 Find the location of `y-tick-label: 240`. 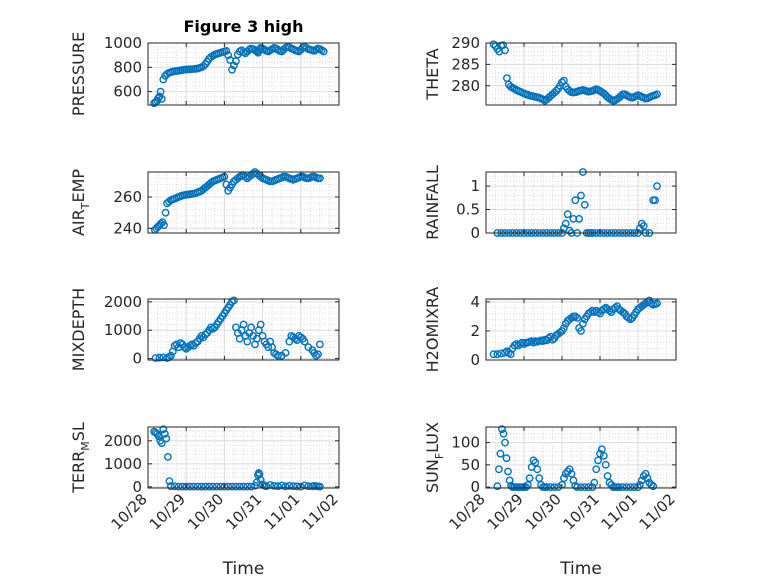

y-tick-label: 240 is located at coordinates (127, 228).